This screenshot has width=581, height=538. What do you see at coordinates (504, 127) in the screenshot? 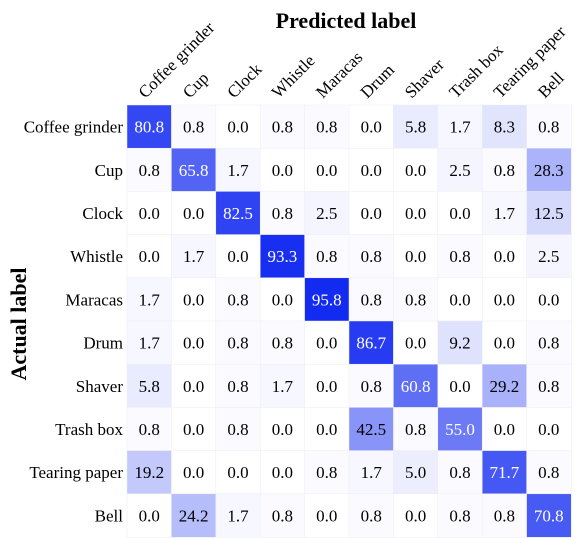
I see `cell-value-label: 8.3` at bounding box center [504, 127].